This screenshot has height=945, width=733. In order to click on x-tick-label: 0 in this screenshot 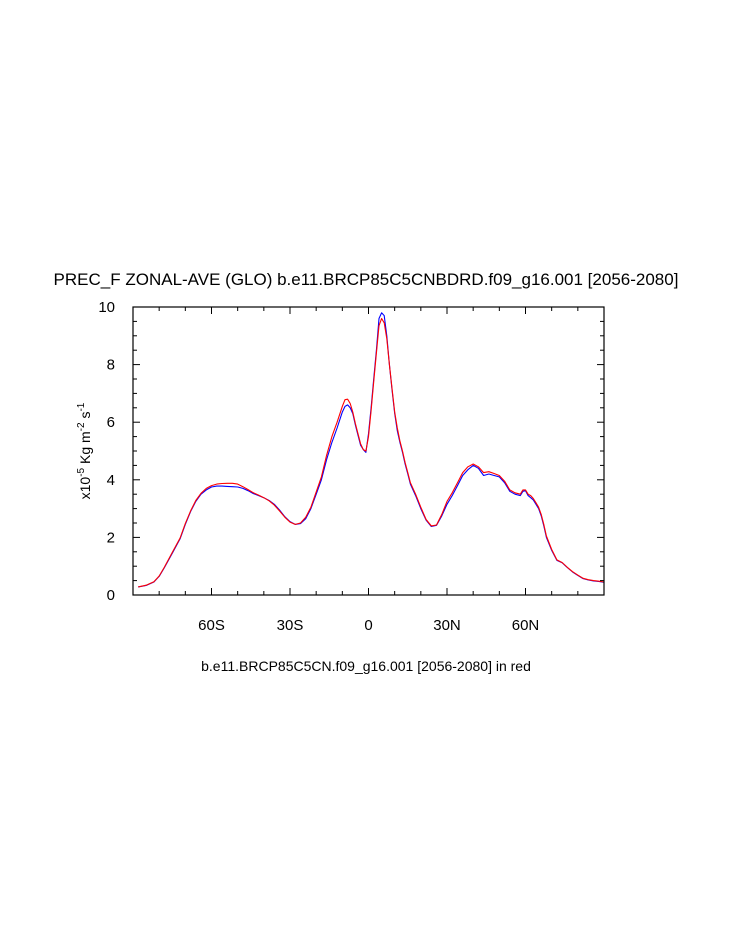, I will do `click(368, 625)`.